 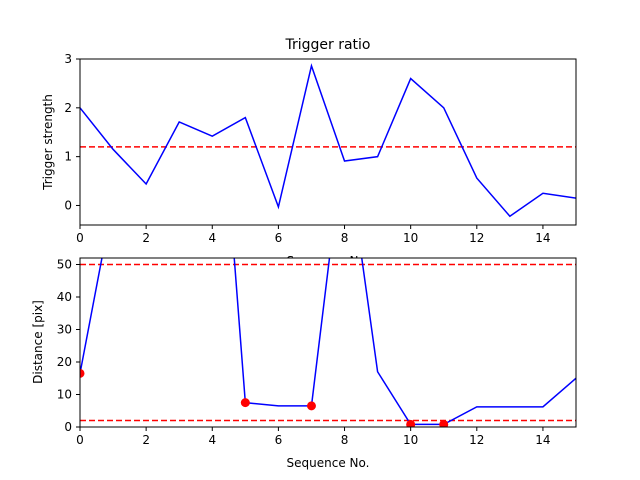 I want to click on chart-title: Trigger ratio, so click(x=327, y=45).